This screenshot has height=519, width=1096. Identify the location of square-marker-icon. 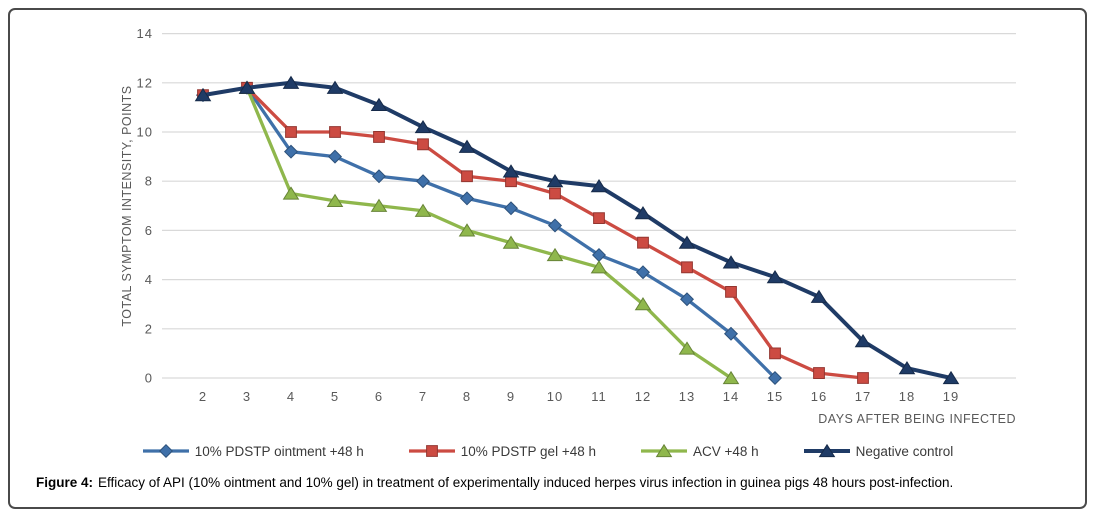
(431, 451).